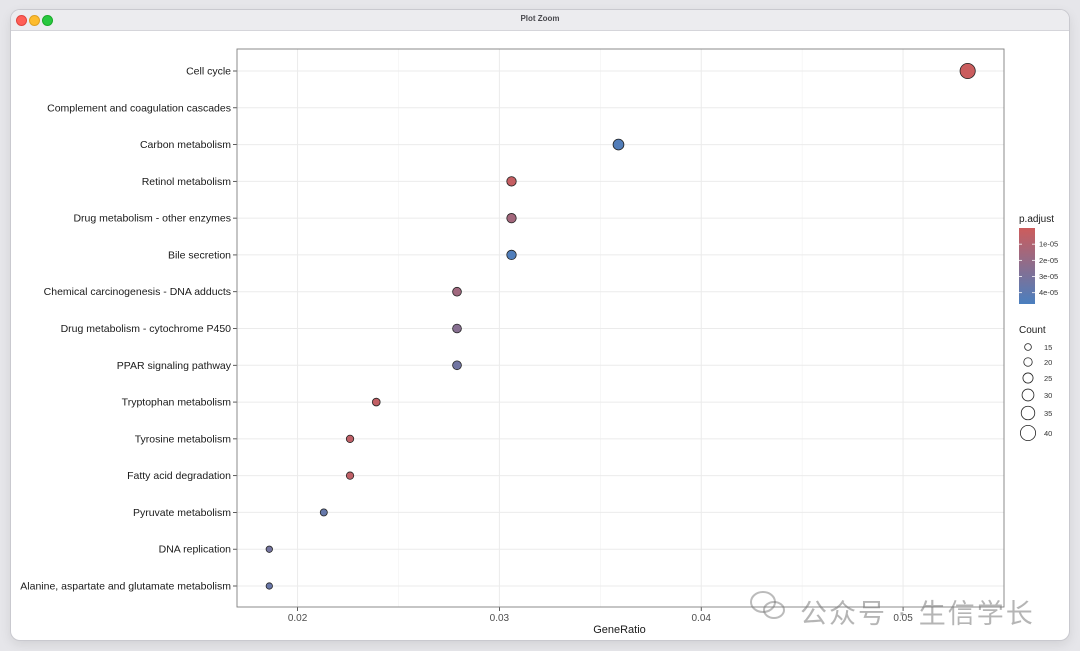  What do you see at coordinates (917, 614) in the screenshot?
I see `watermark: 公众号 · 生信学长` at bounding box center [917, 614].